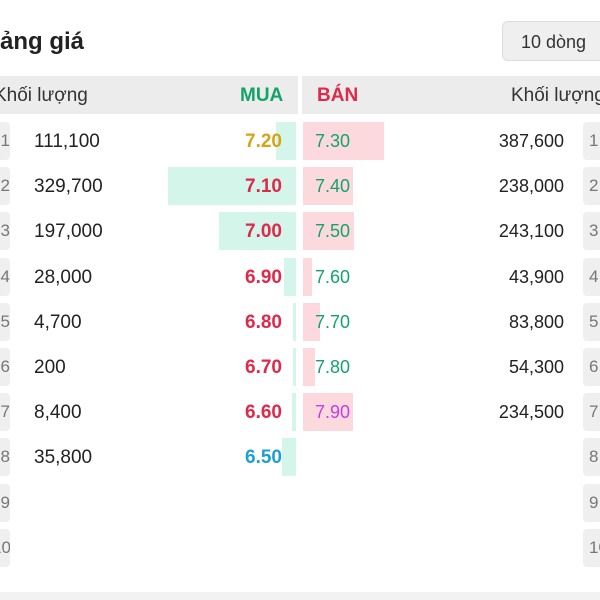  What do you see at coordinates (591, 457) in the screenshot?
I see `row-index-right: 8` at bounding box center [591, 457].